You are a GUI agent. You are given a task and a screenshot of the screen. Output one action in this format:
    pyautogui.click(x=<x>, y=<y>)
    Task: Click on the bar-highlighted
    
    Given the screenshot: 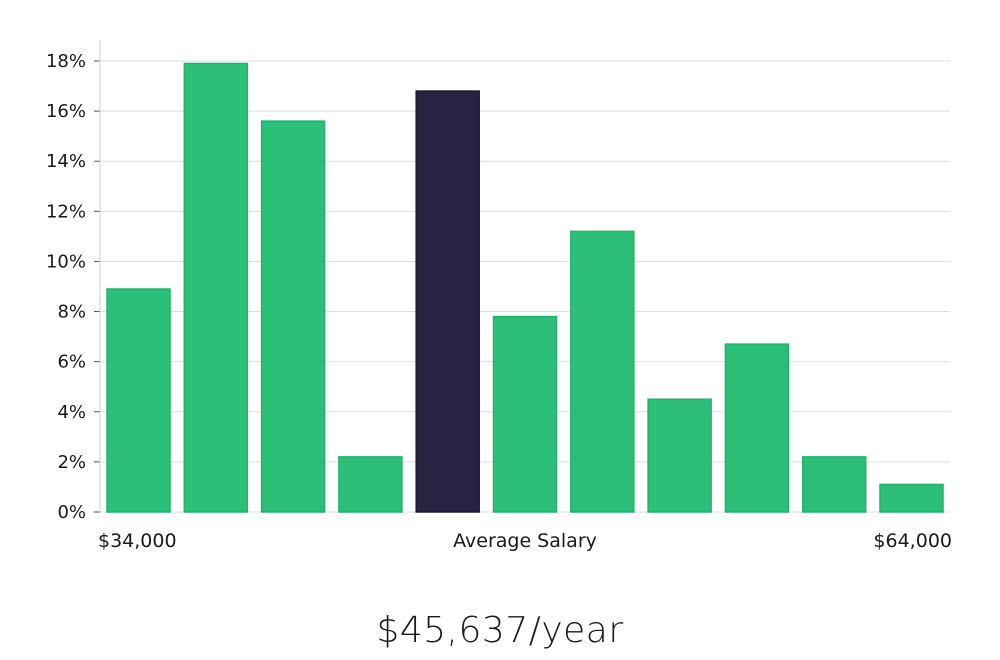 What is the action you would take?
    pyautogui.click(x=447, y=301)
    